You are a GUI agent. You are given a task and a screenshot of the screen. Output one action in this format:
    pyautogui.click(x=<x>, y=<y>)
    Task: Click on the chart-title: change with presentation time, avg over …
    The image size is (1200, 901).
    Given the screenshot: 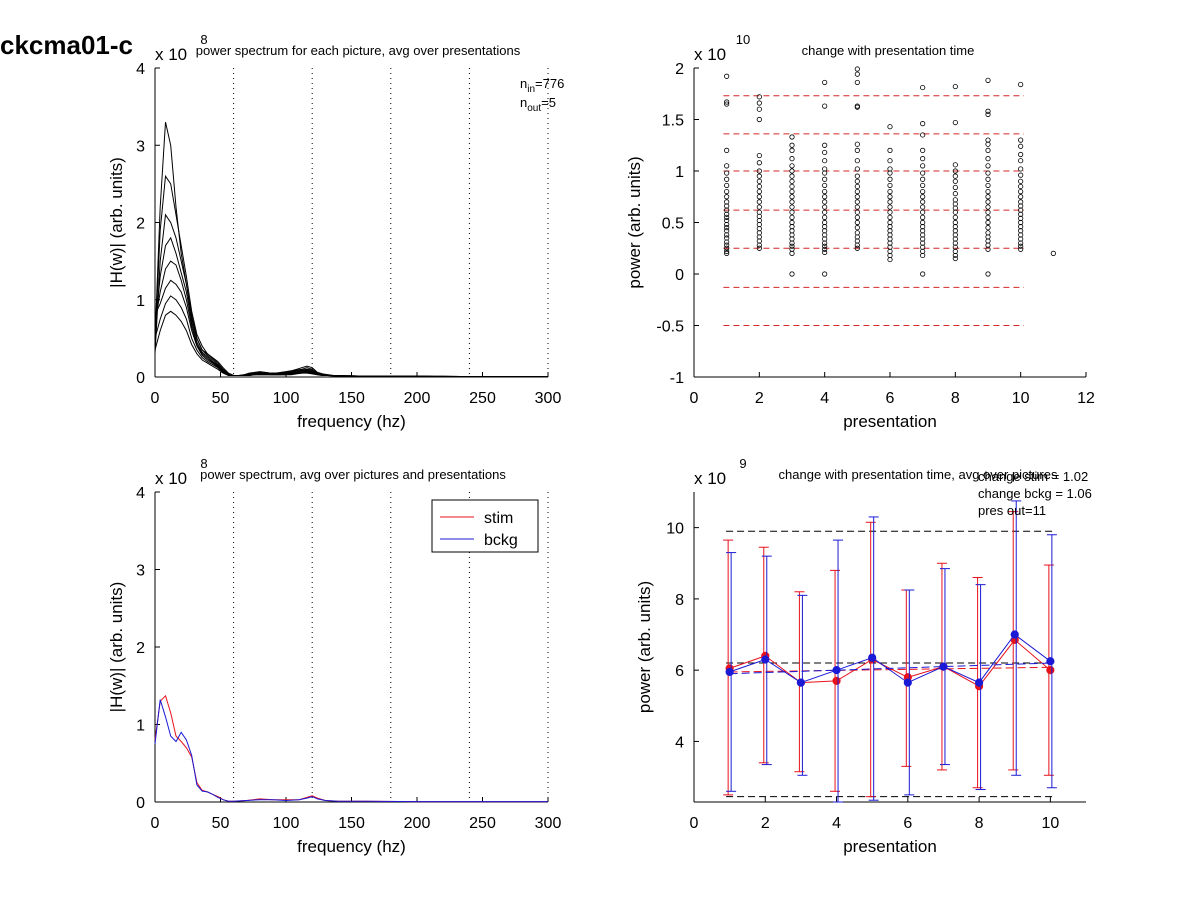 What is the action you would take?
    pyautogui.click(x=918, y=474)
    